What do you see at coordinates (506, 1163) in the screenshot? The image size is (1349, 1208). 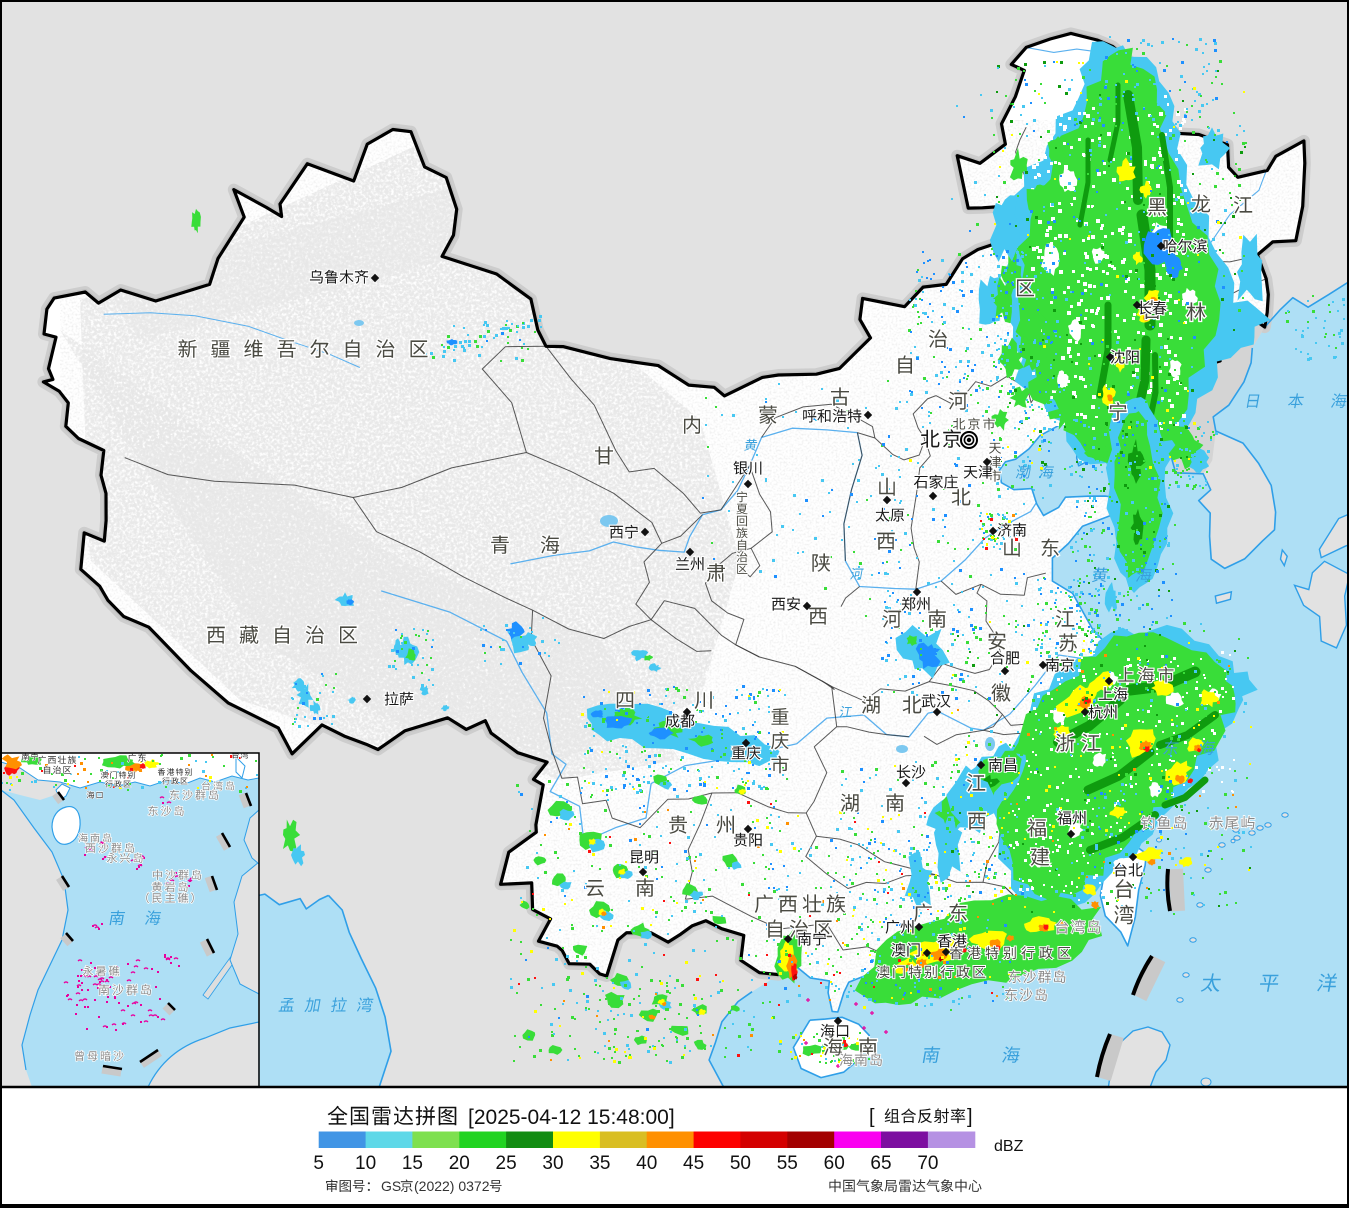 I see `svg-text: 25` at bounding box center [506, 1163].